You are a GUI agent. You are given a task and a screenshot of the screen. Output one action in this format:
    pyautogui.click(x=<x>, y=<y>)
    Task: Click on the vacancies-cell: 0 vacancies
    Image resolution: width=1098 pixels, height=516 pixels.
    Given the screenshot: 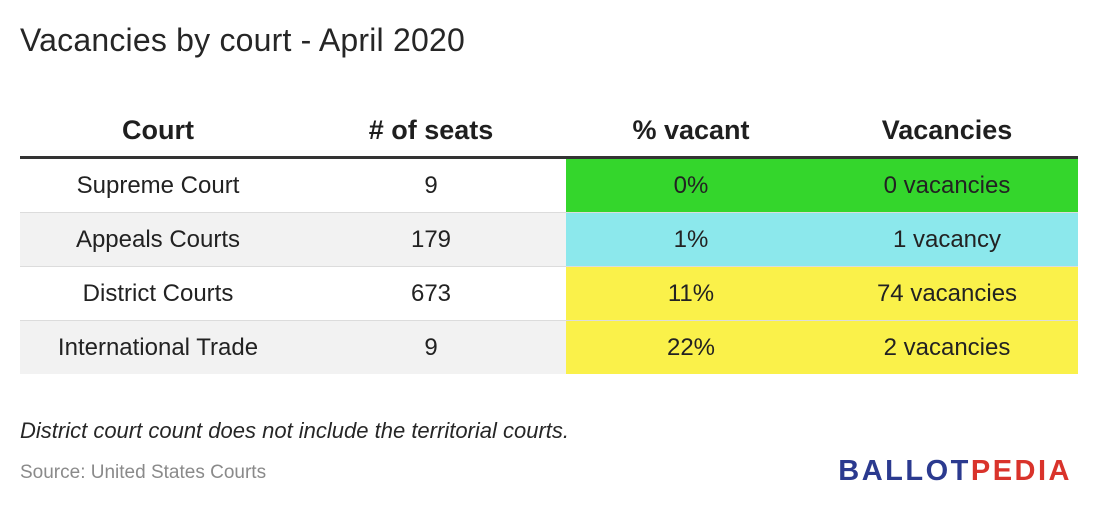 What is the action you would take?
    pyautogui.click(x=947, y=185)
    